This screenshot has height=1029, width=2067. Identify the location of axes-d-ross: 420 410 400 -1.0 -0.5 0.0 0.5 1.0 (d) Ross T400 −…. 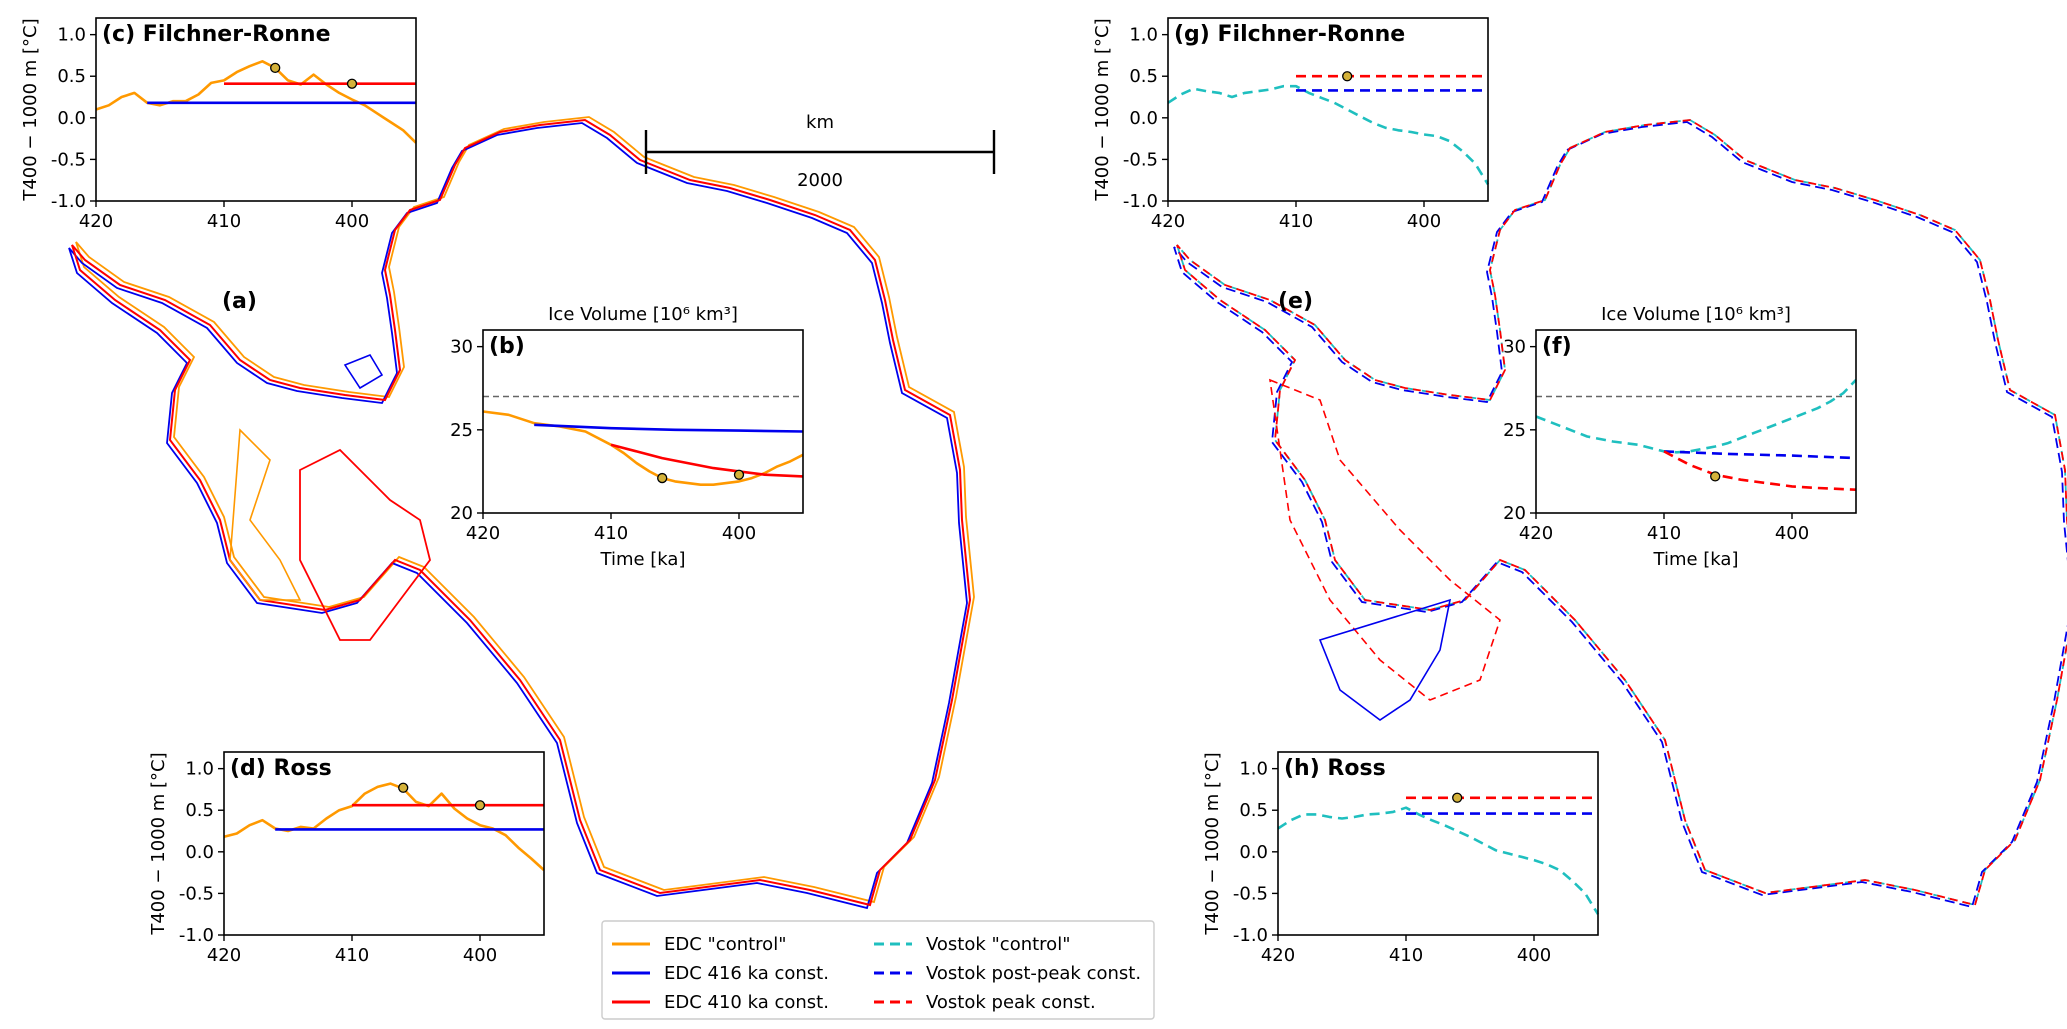
(346, 858).